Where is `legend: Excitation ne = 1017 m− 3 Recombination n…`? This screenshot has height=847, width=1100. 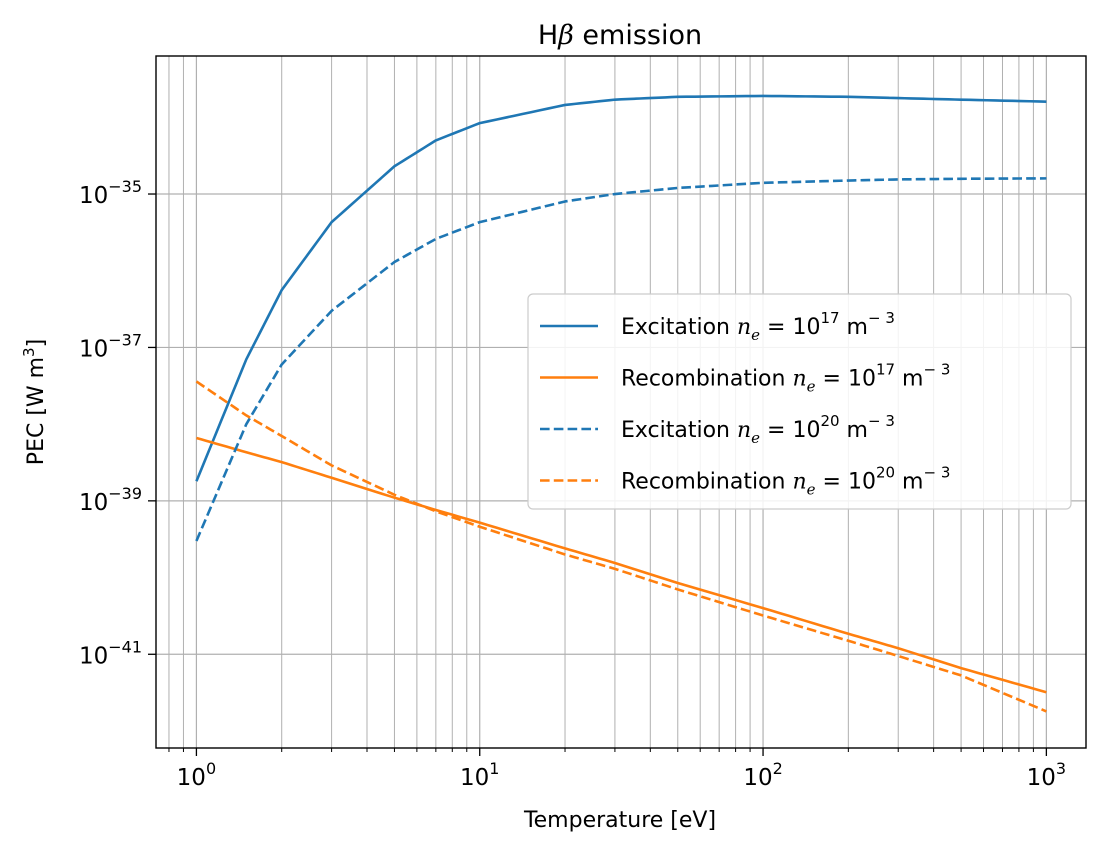 legend: Excitation ne = 1017 m− 3 Recombination n… is located at coordinates (799, 401).